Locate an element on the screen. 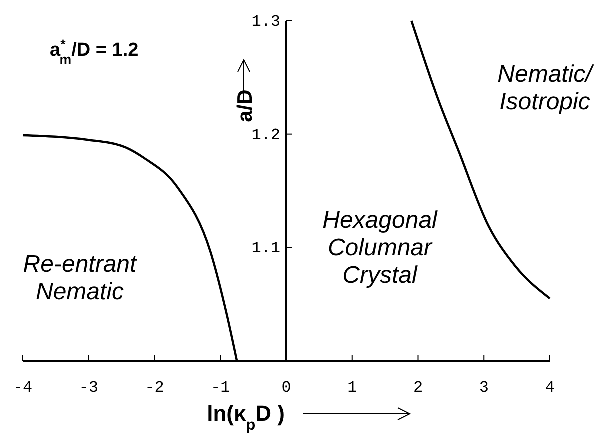 This screenshot has width=606, height=435. x-tick-label: -2 is located at coordinates (154, 388).